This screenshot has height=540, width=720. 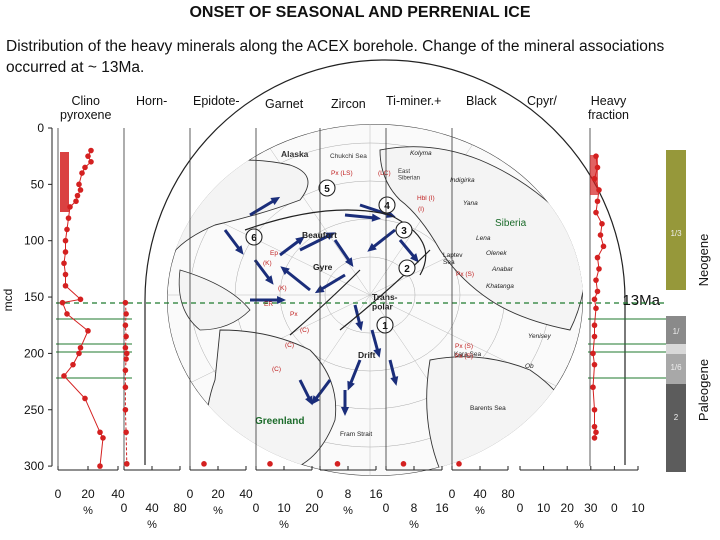 I want to click on bottom-tick-label: 10, so click(x=284, y=508).